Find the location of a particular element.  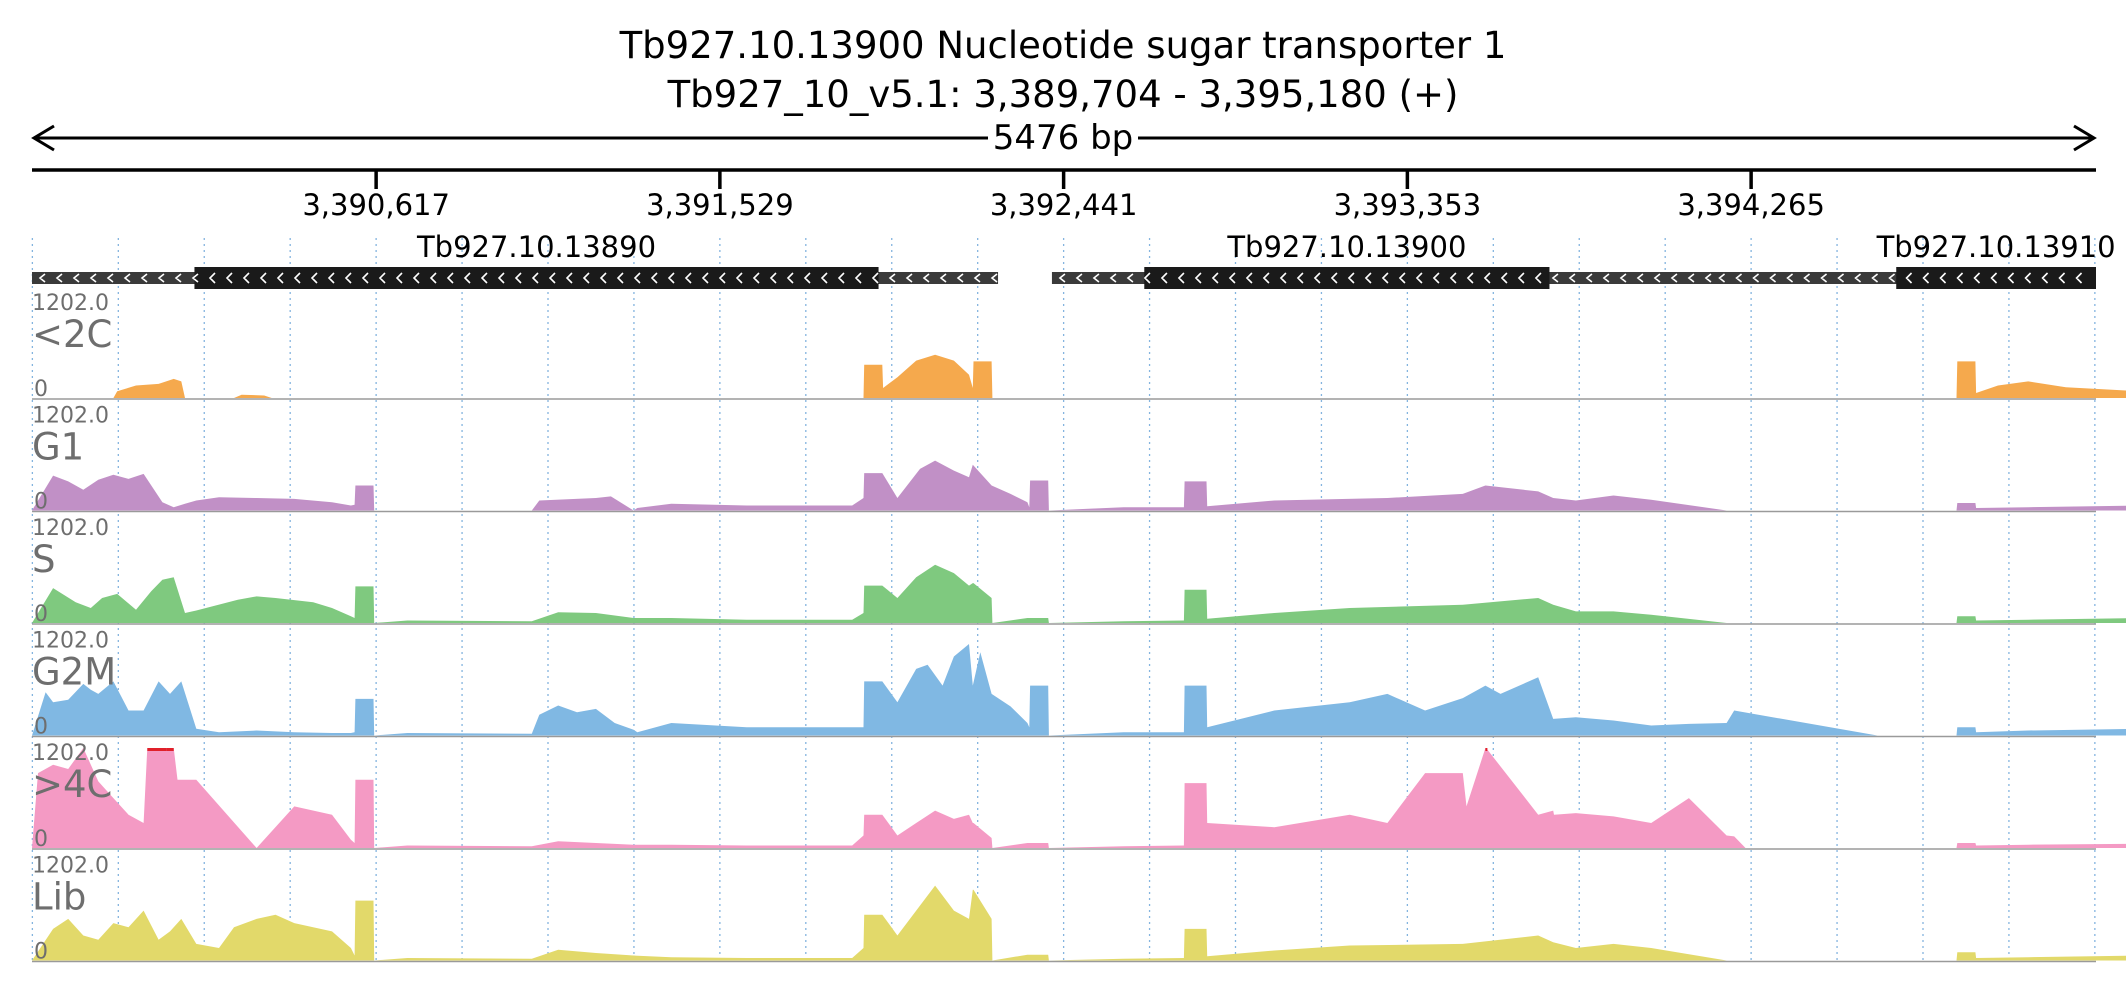

span-label: 5476 bp is located at coordinates (1063, 138).